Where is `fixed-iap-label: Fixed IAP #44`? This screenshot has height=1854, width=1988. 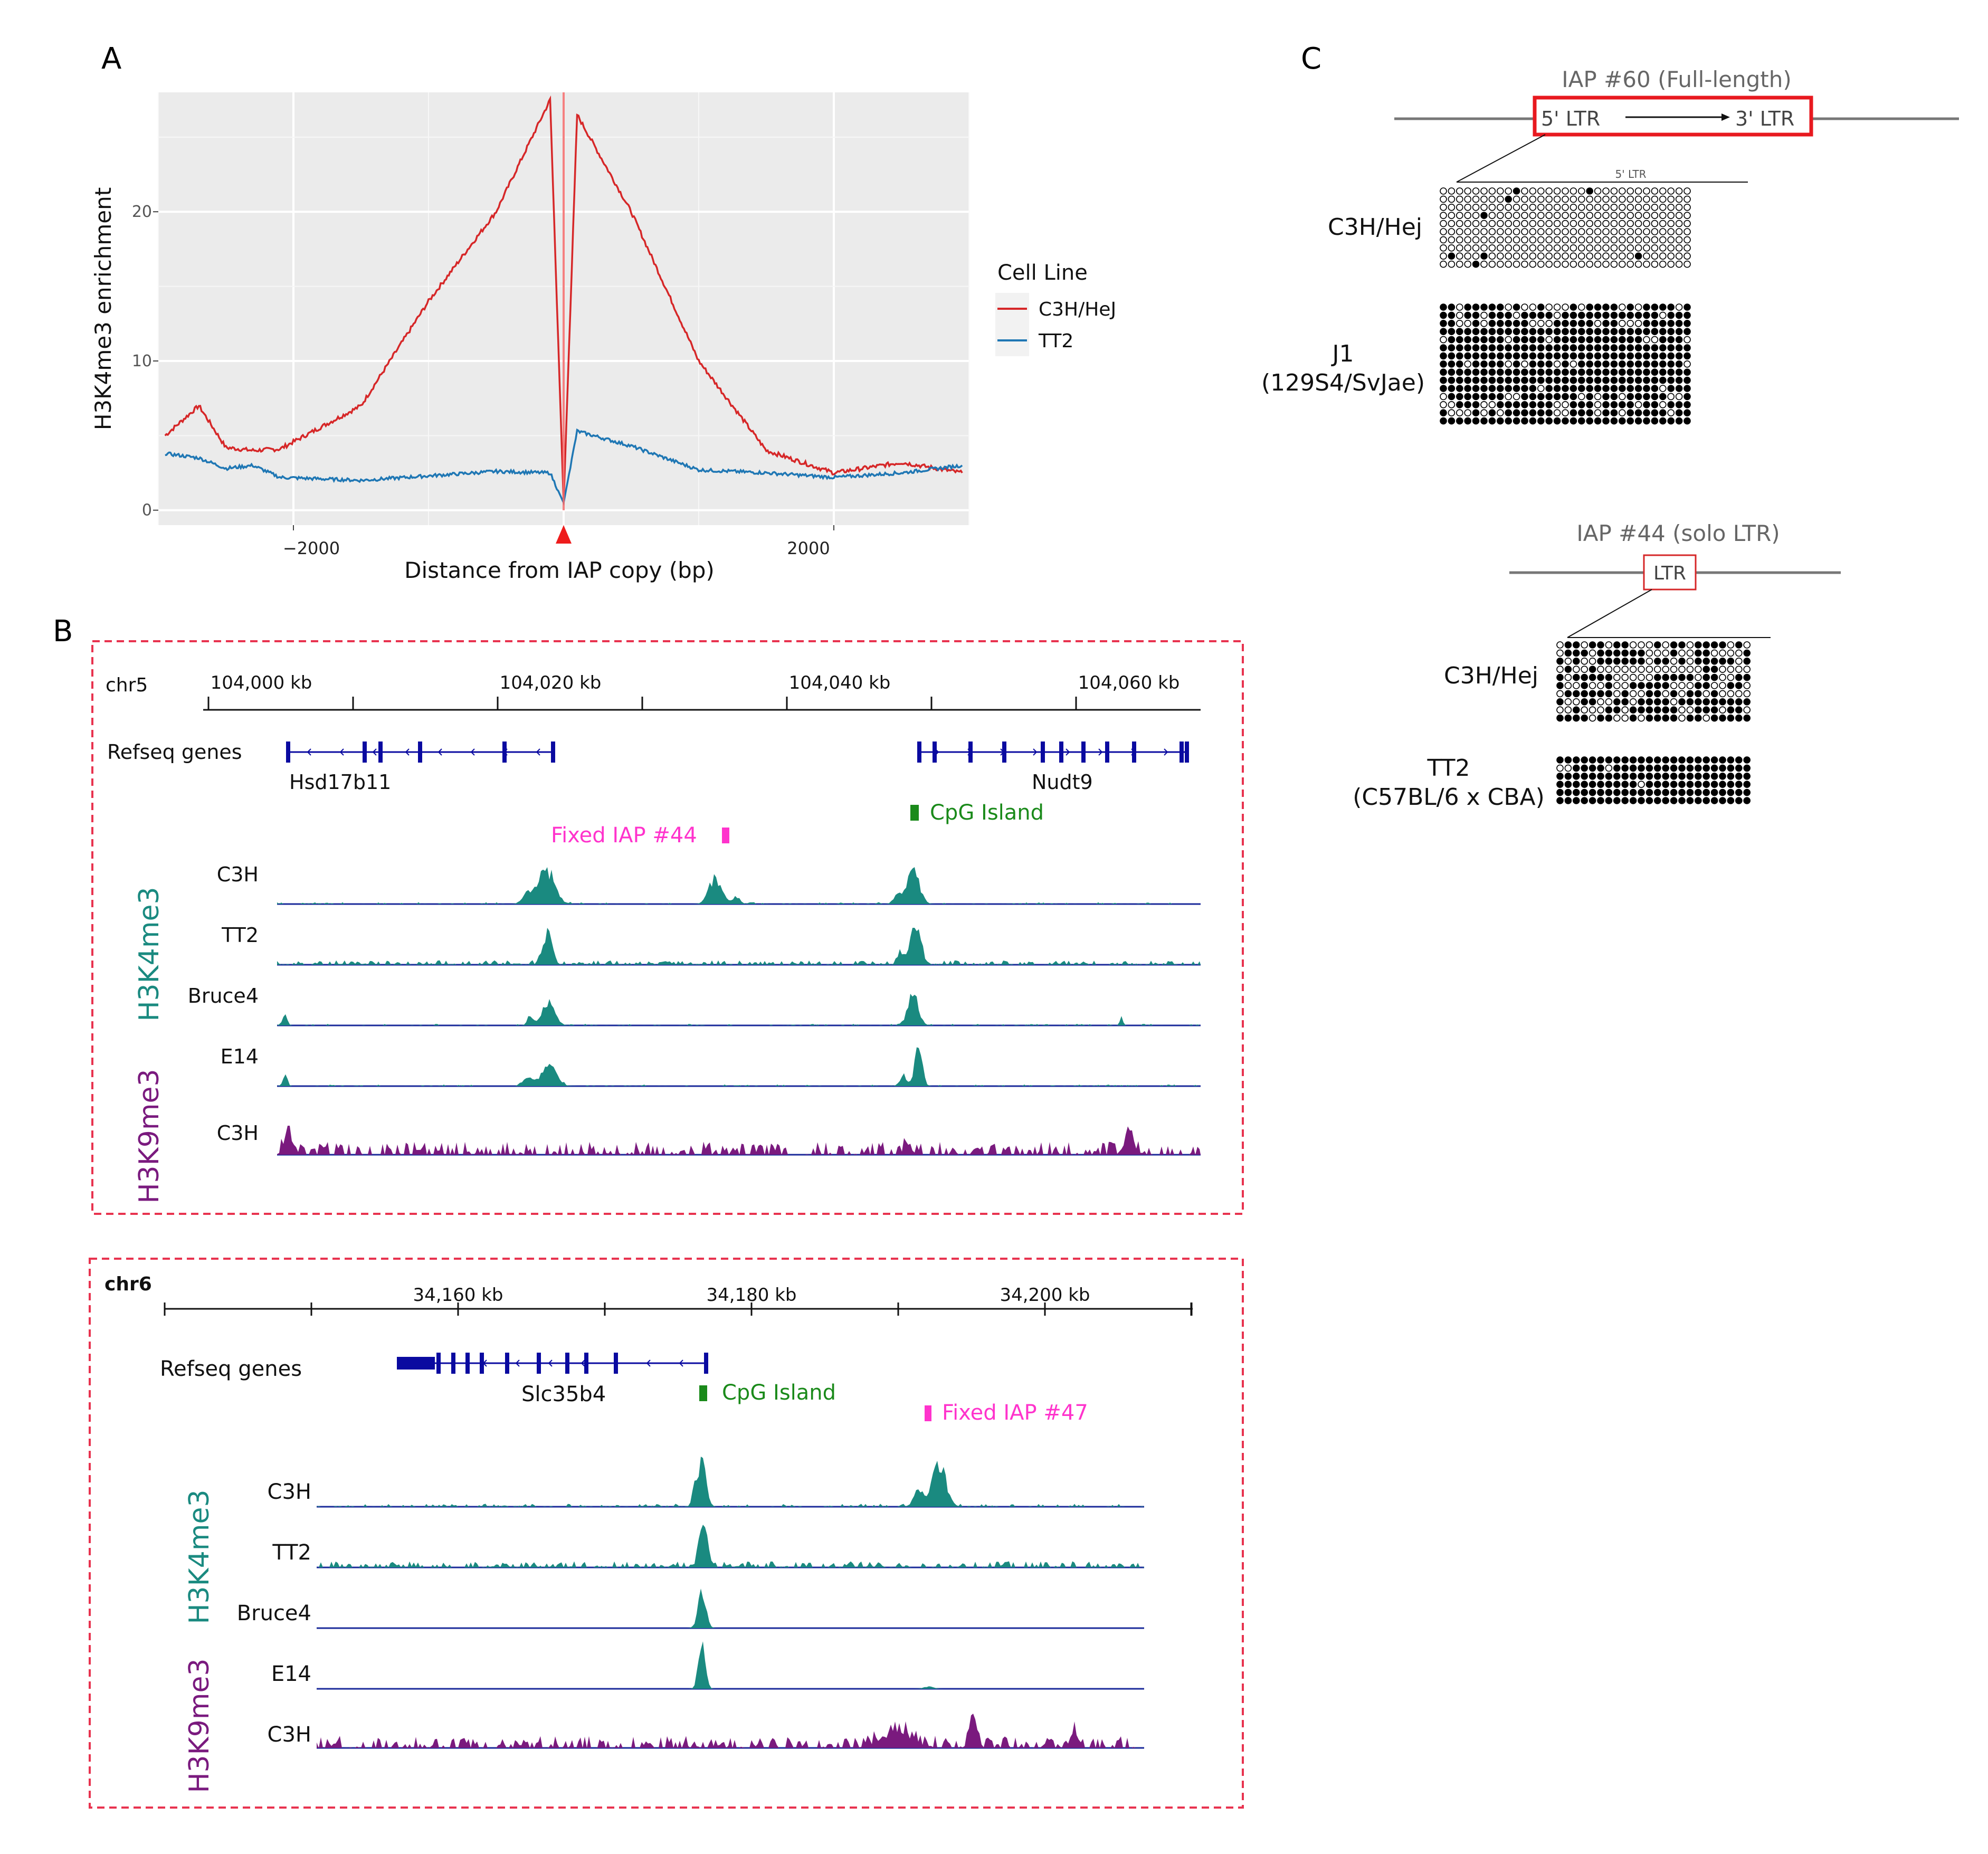
fixed-iap-label: Fixed IAP #44 is located at coordinates (624, 836).